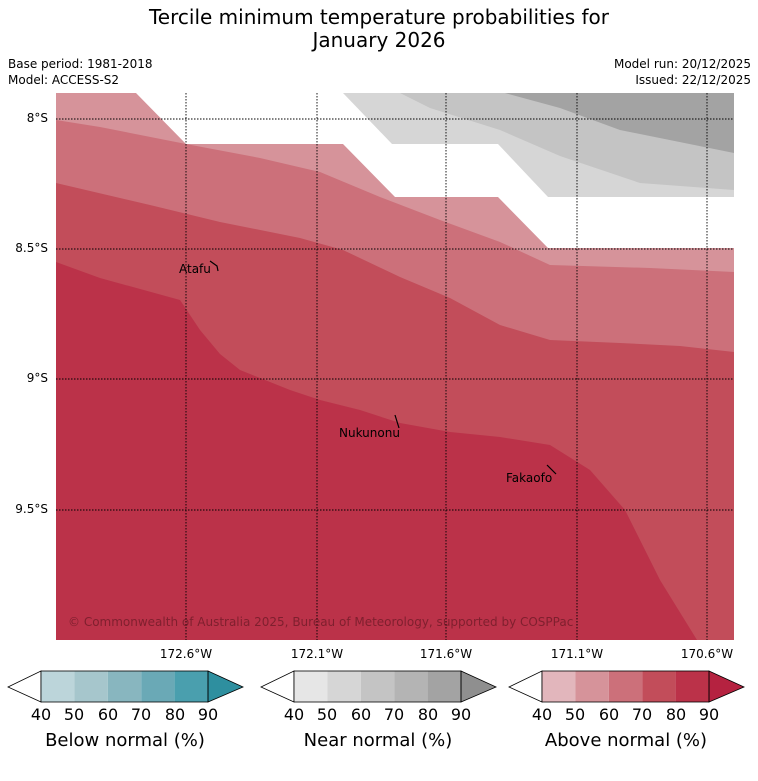  What do you see at coordinates (707, 654) in the screenshot?
I see `lon-label: 170.6°W` at bounding box center [707, 654].